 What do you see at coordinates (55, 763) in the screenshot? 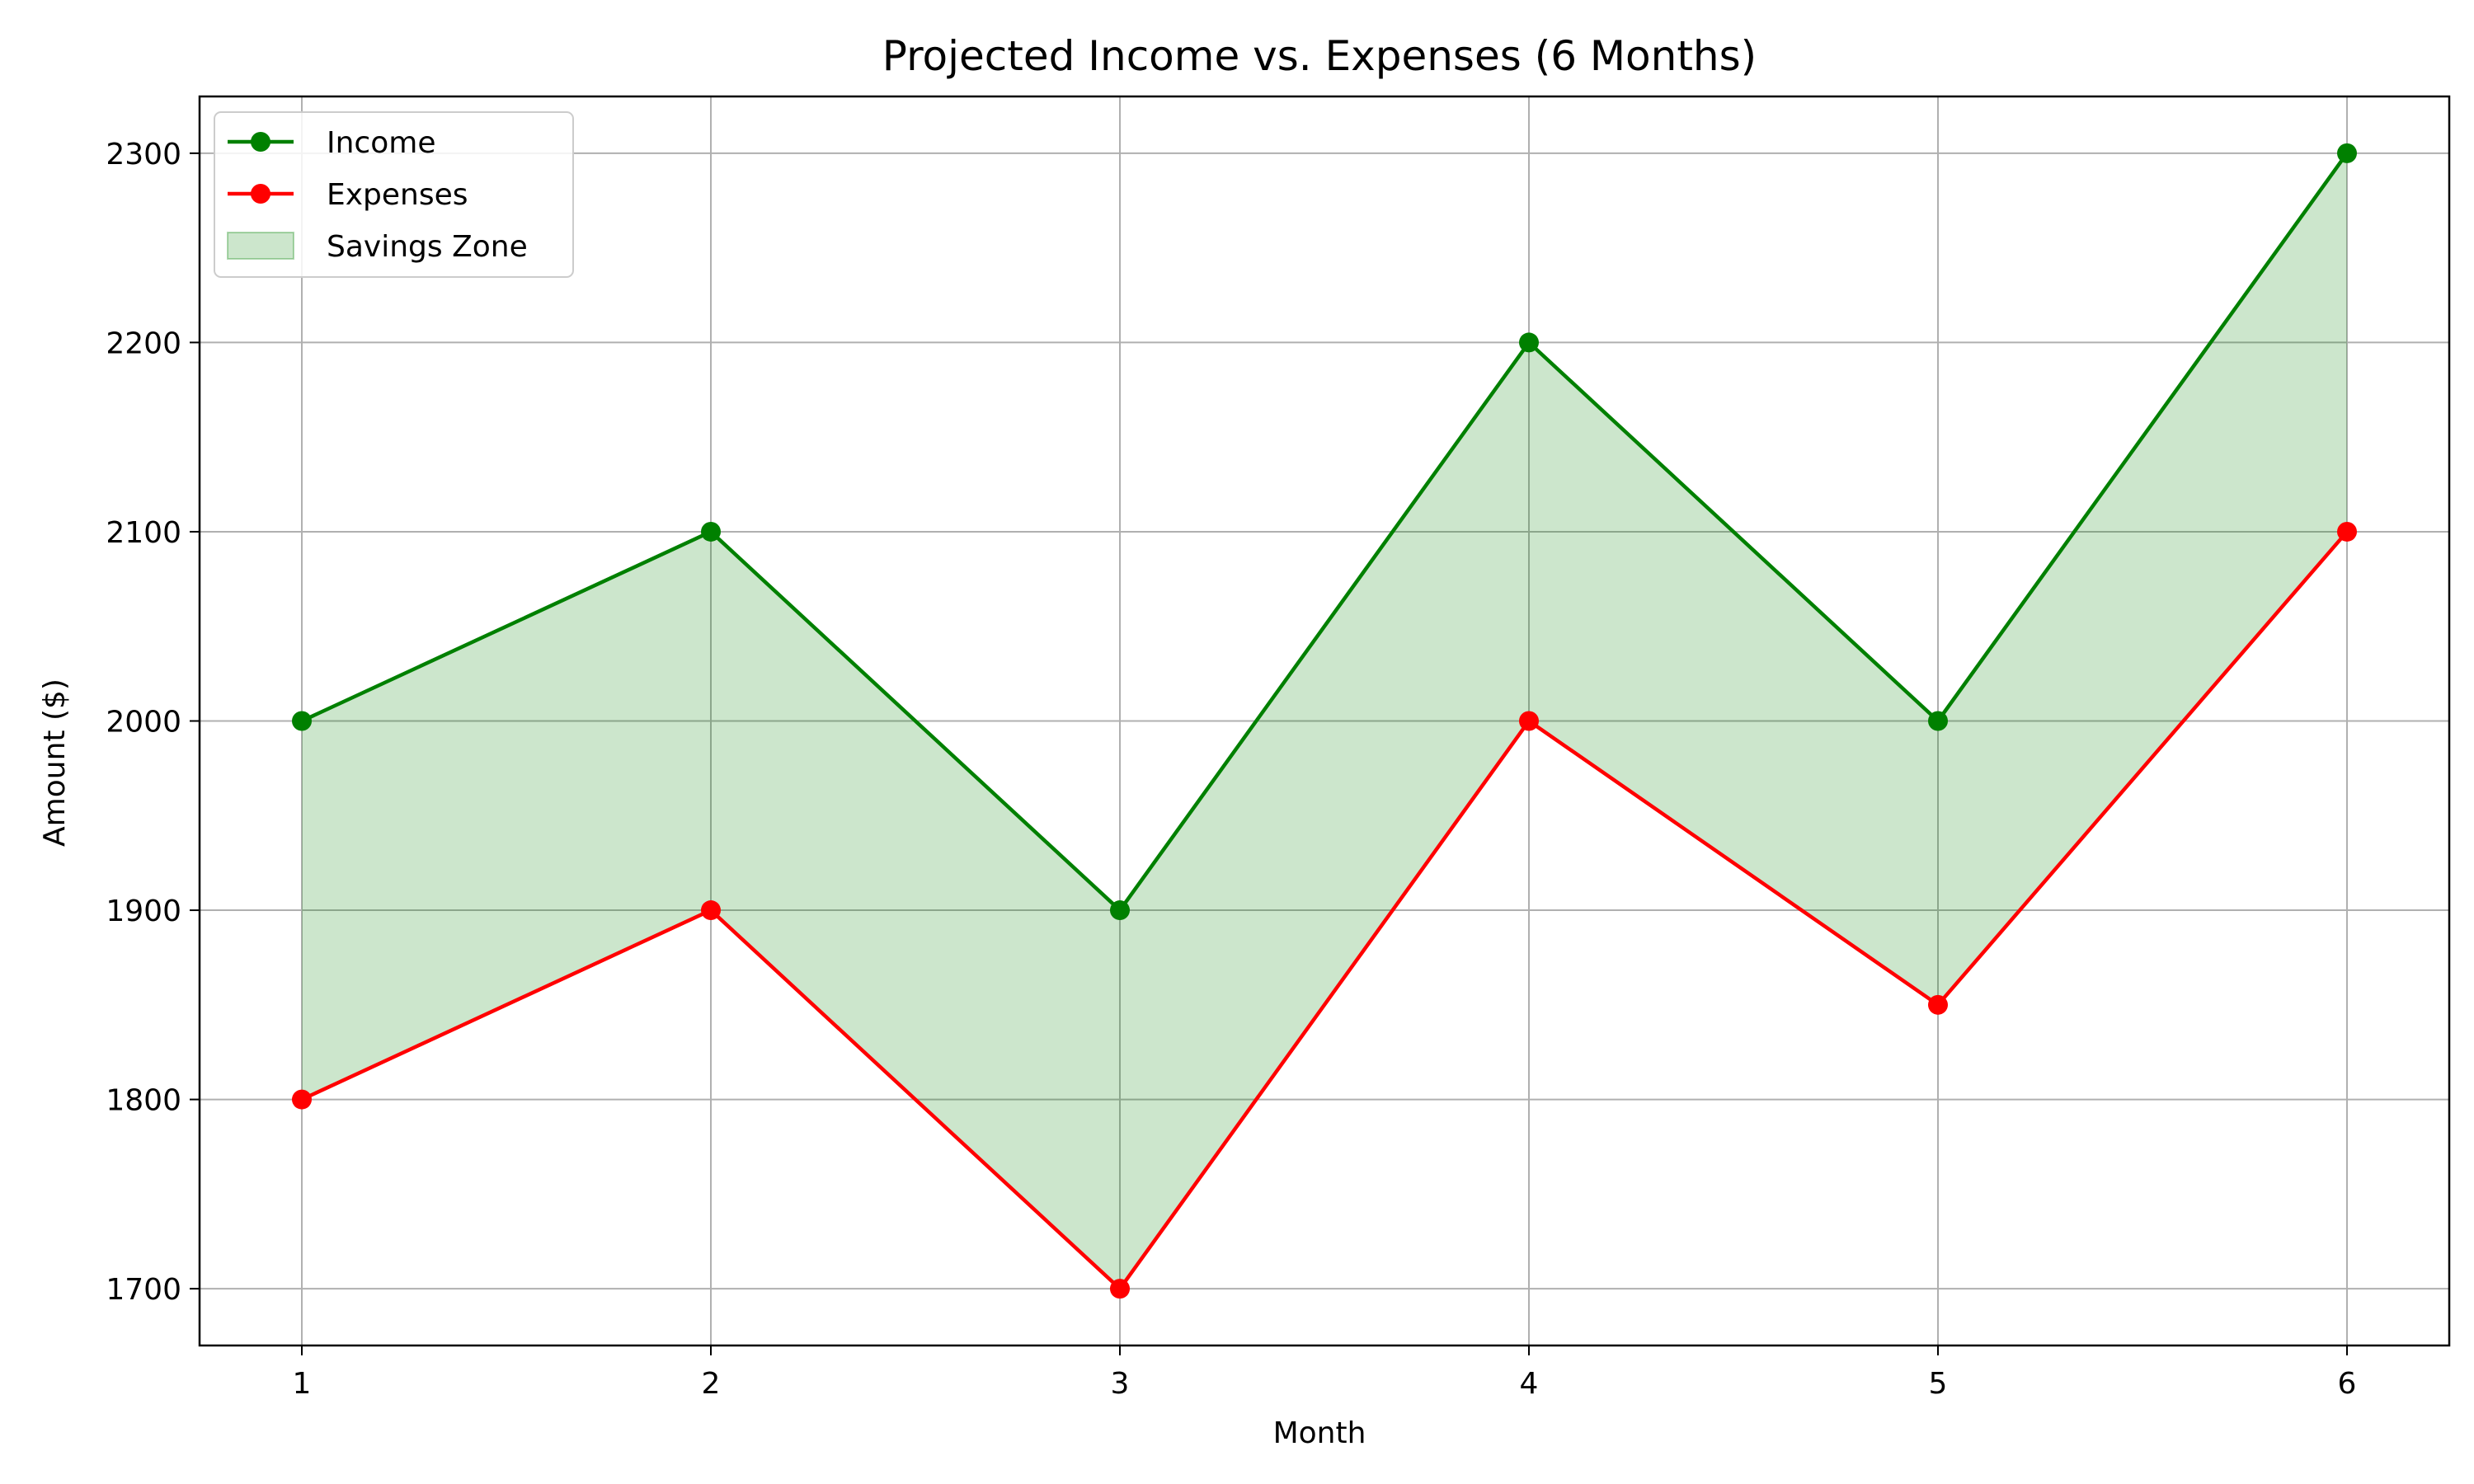
I see `y-axis-label: Amount ($)` at bounding box center [55, 763].